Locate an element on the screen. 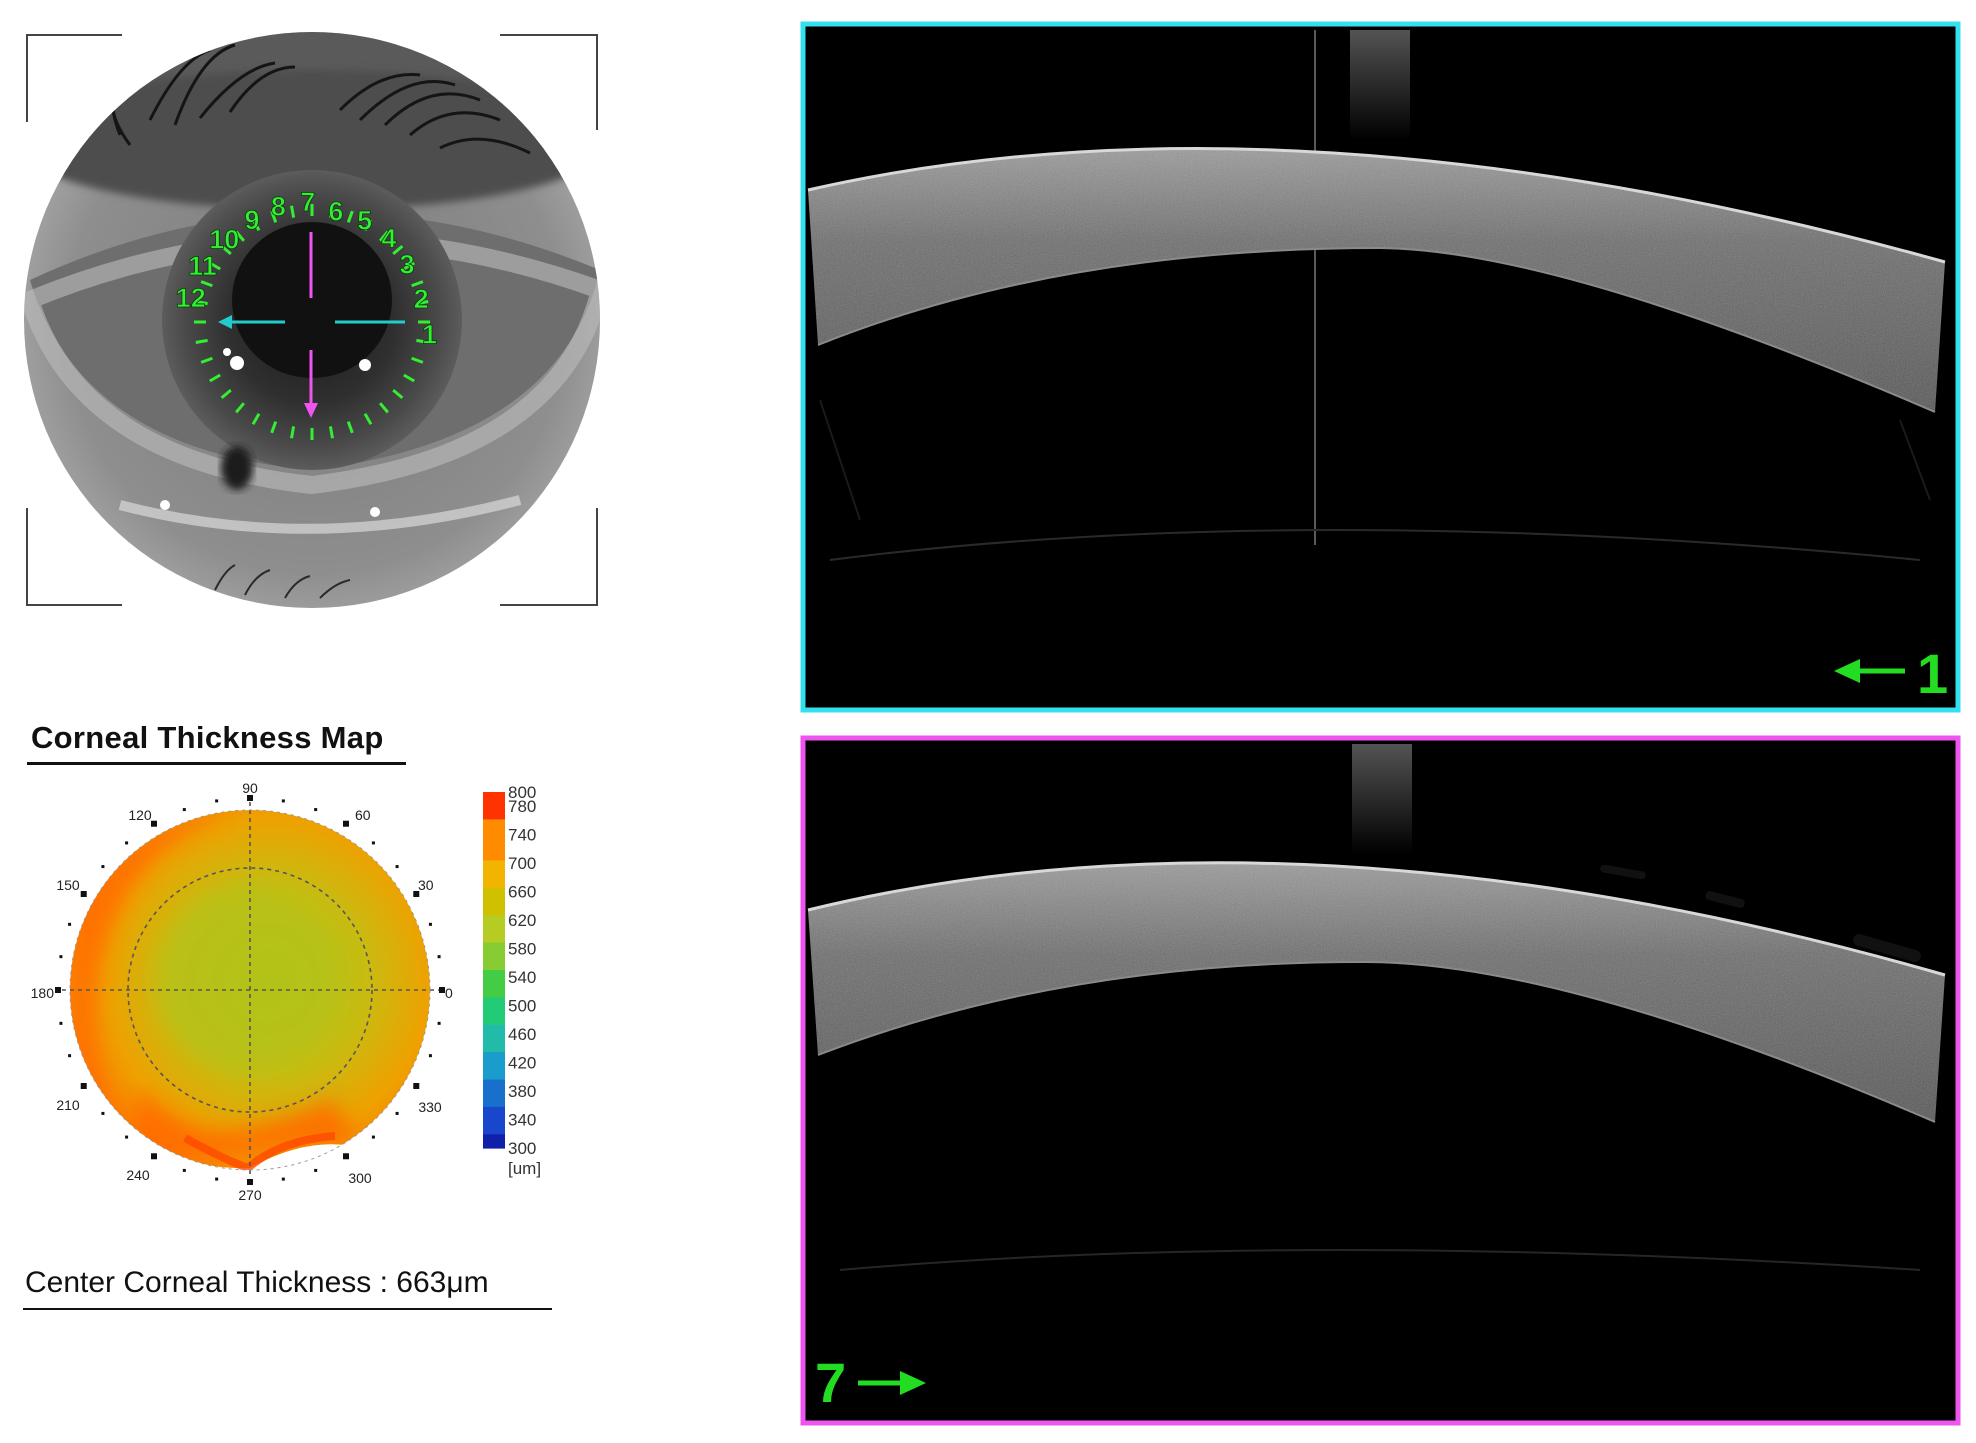 The image size is (1976, 1443). clock-position-labels: 1 2 3 4 5 6 7 8 9 10 11 12 is located at coordinates (306, 268).